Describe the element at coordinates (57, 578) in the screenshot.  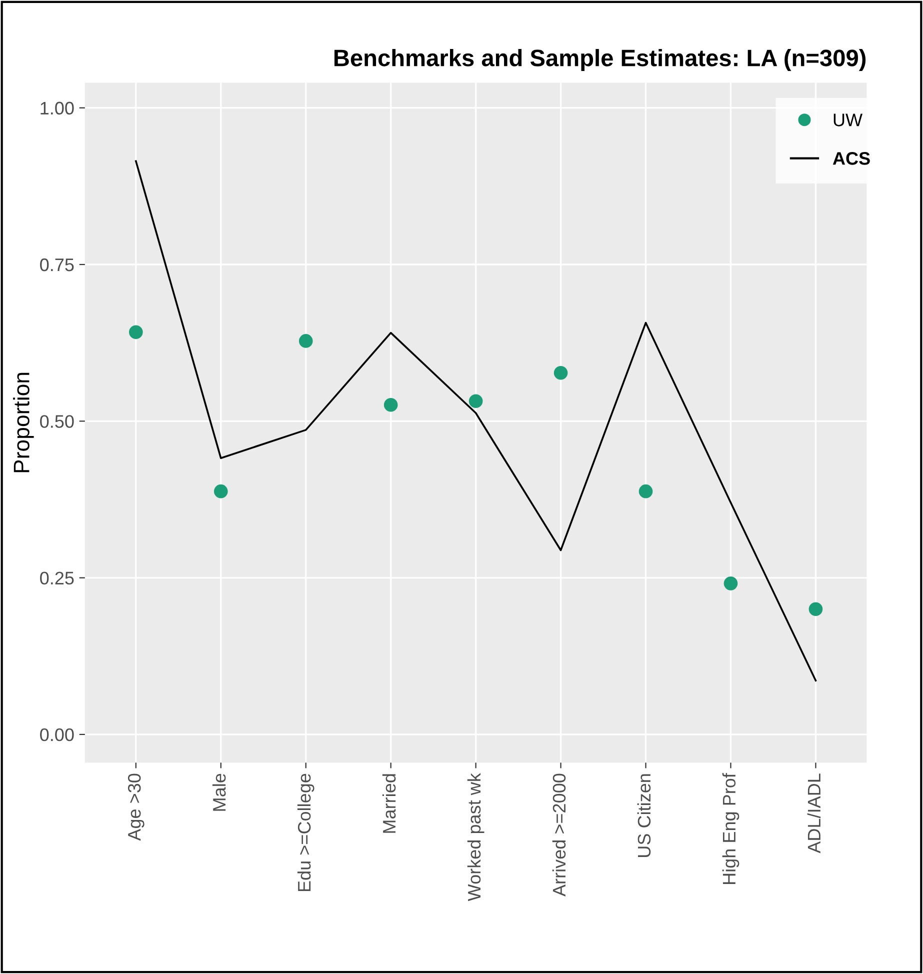
I see `y-tick-label: 0.25` at that location.